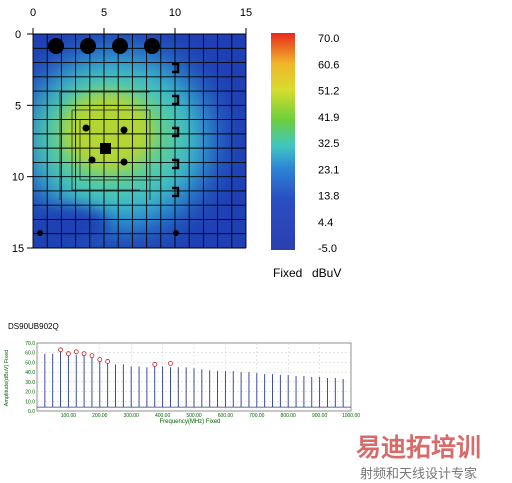 The image size is (512, 483). Describe the element at coordinates (30, 344) in the screenshot. I see `spectrum-y-tick: 70.0` at that location.